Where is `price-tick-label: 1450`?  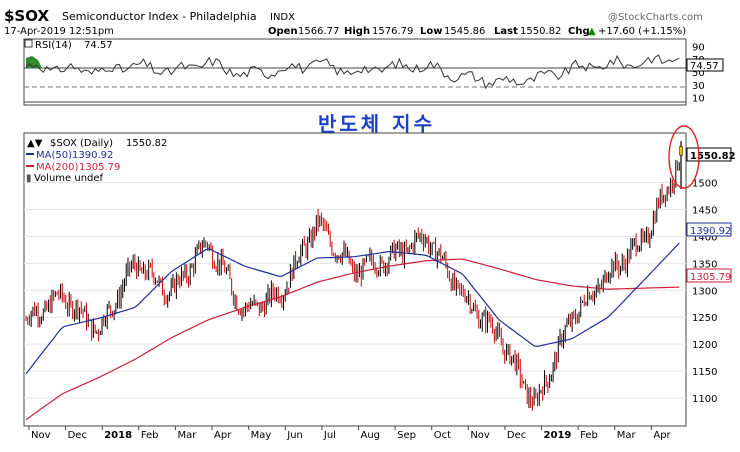 price-tick-label: 1450 is located at coordinates (704, 210).